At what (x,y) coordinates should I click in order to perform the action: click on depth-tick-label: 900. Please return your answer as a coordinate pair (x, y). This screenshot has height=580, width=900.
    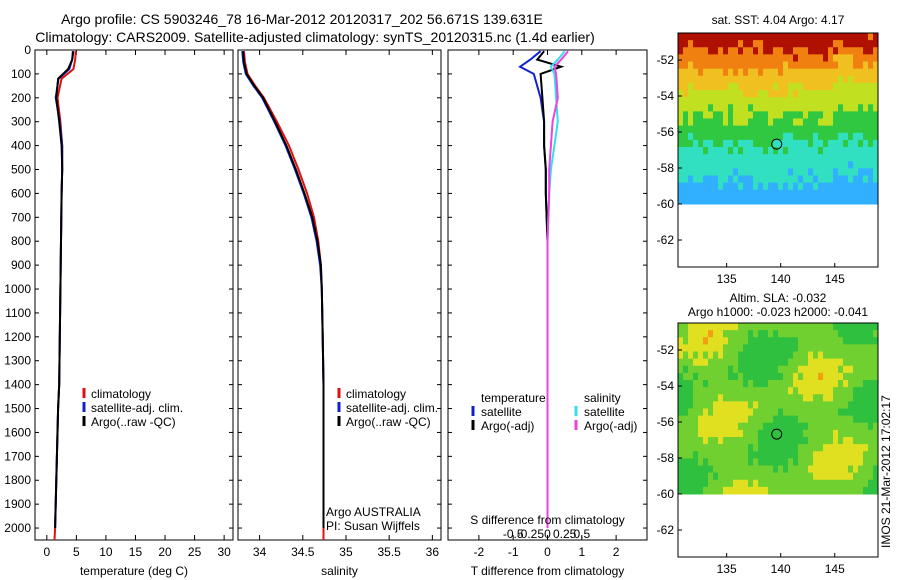
    Looking at the image, I should click on (21, 265).